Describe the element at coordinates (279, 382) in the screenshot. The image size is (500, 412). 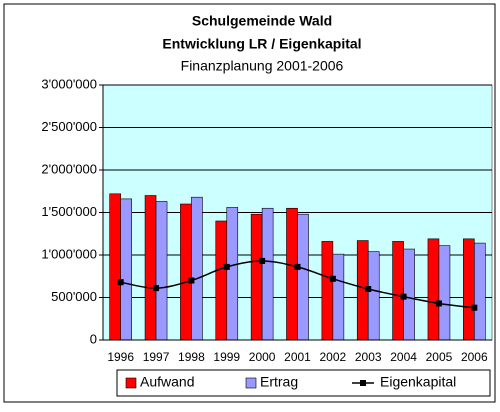
I see `legend-label: Ertrag` at that location.